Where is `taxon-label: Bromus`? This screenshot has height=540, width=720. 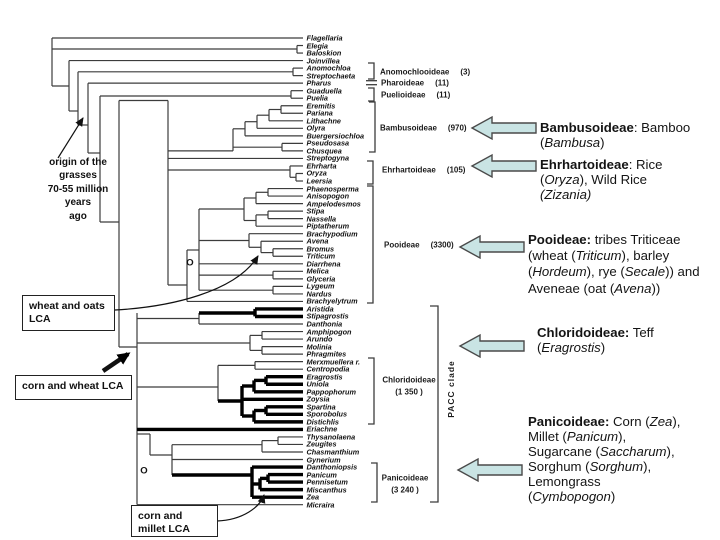
taxon-label: Bromus is located at coordinates (320, 249).